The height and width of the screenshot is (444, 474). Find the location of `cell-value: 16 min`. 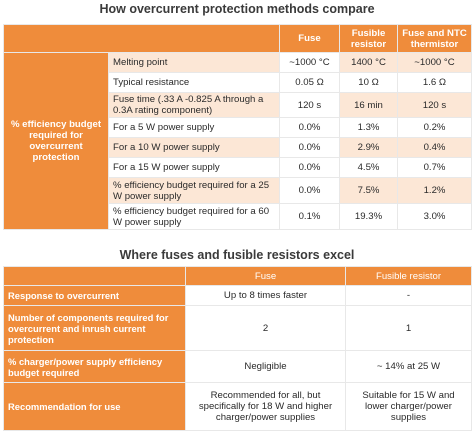

cell-value: 16 min is located at coordinates (368, 105).